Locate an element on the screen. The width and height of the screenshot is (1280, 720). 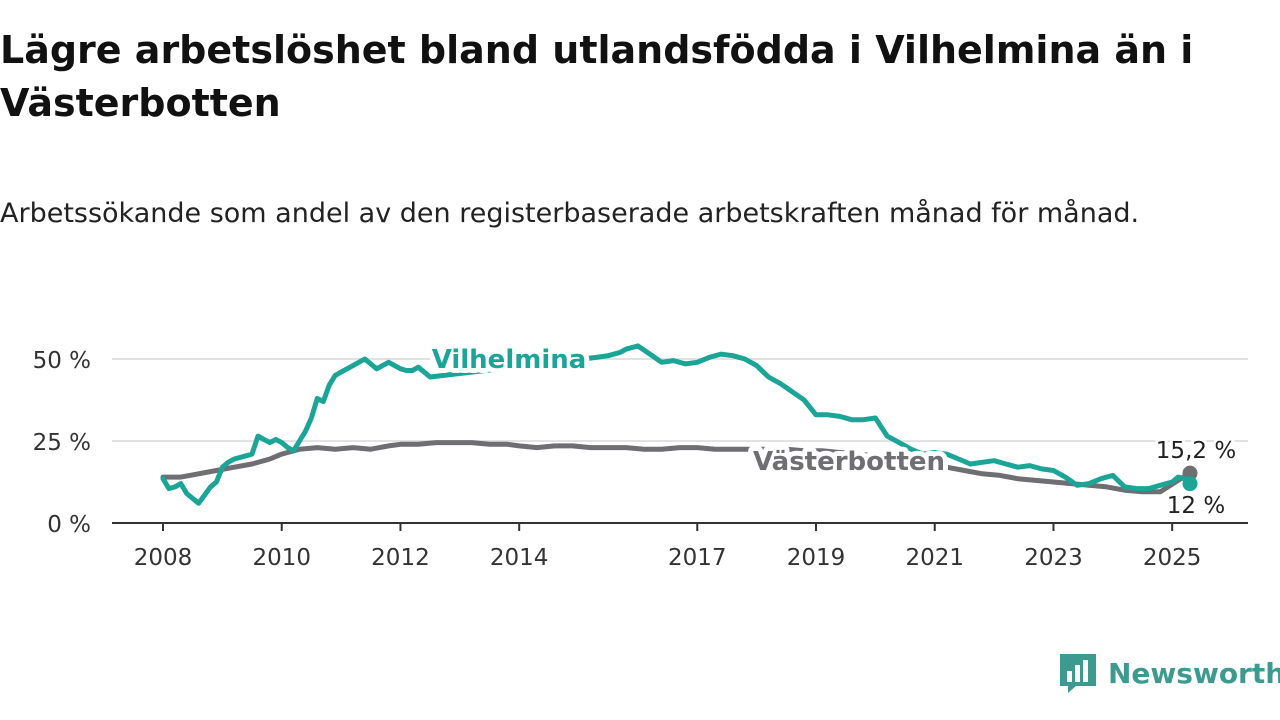
x-tick-label: 2010 is located at coordinates (281, 558).